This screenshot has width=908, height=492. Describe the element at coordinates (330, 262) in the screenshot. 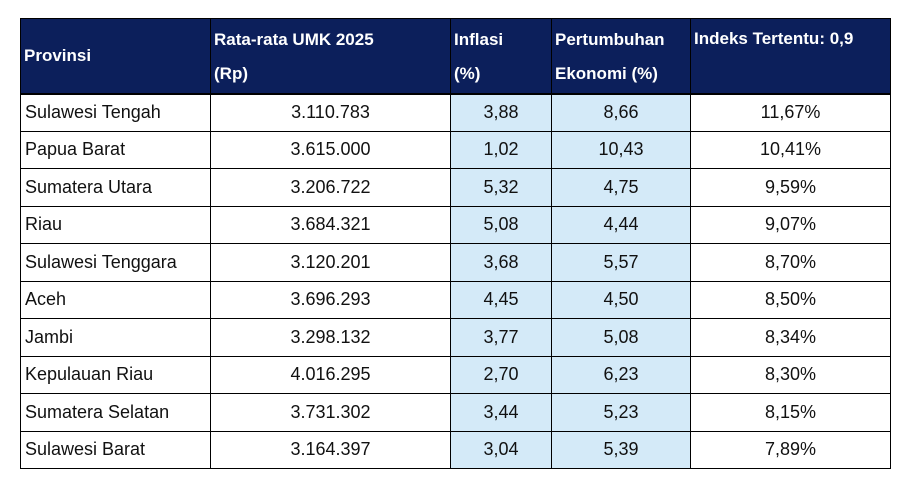

I see `cell-umk: 3.120.201` at that location.